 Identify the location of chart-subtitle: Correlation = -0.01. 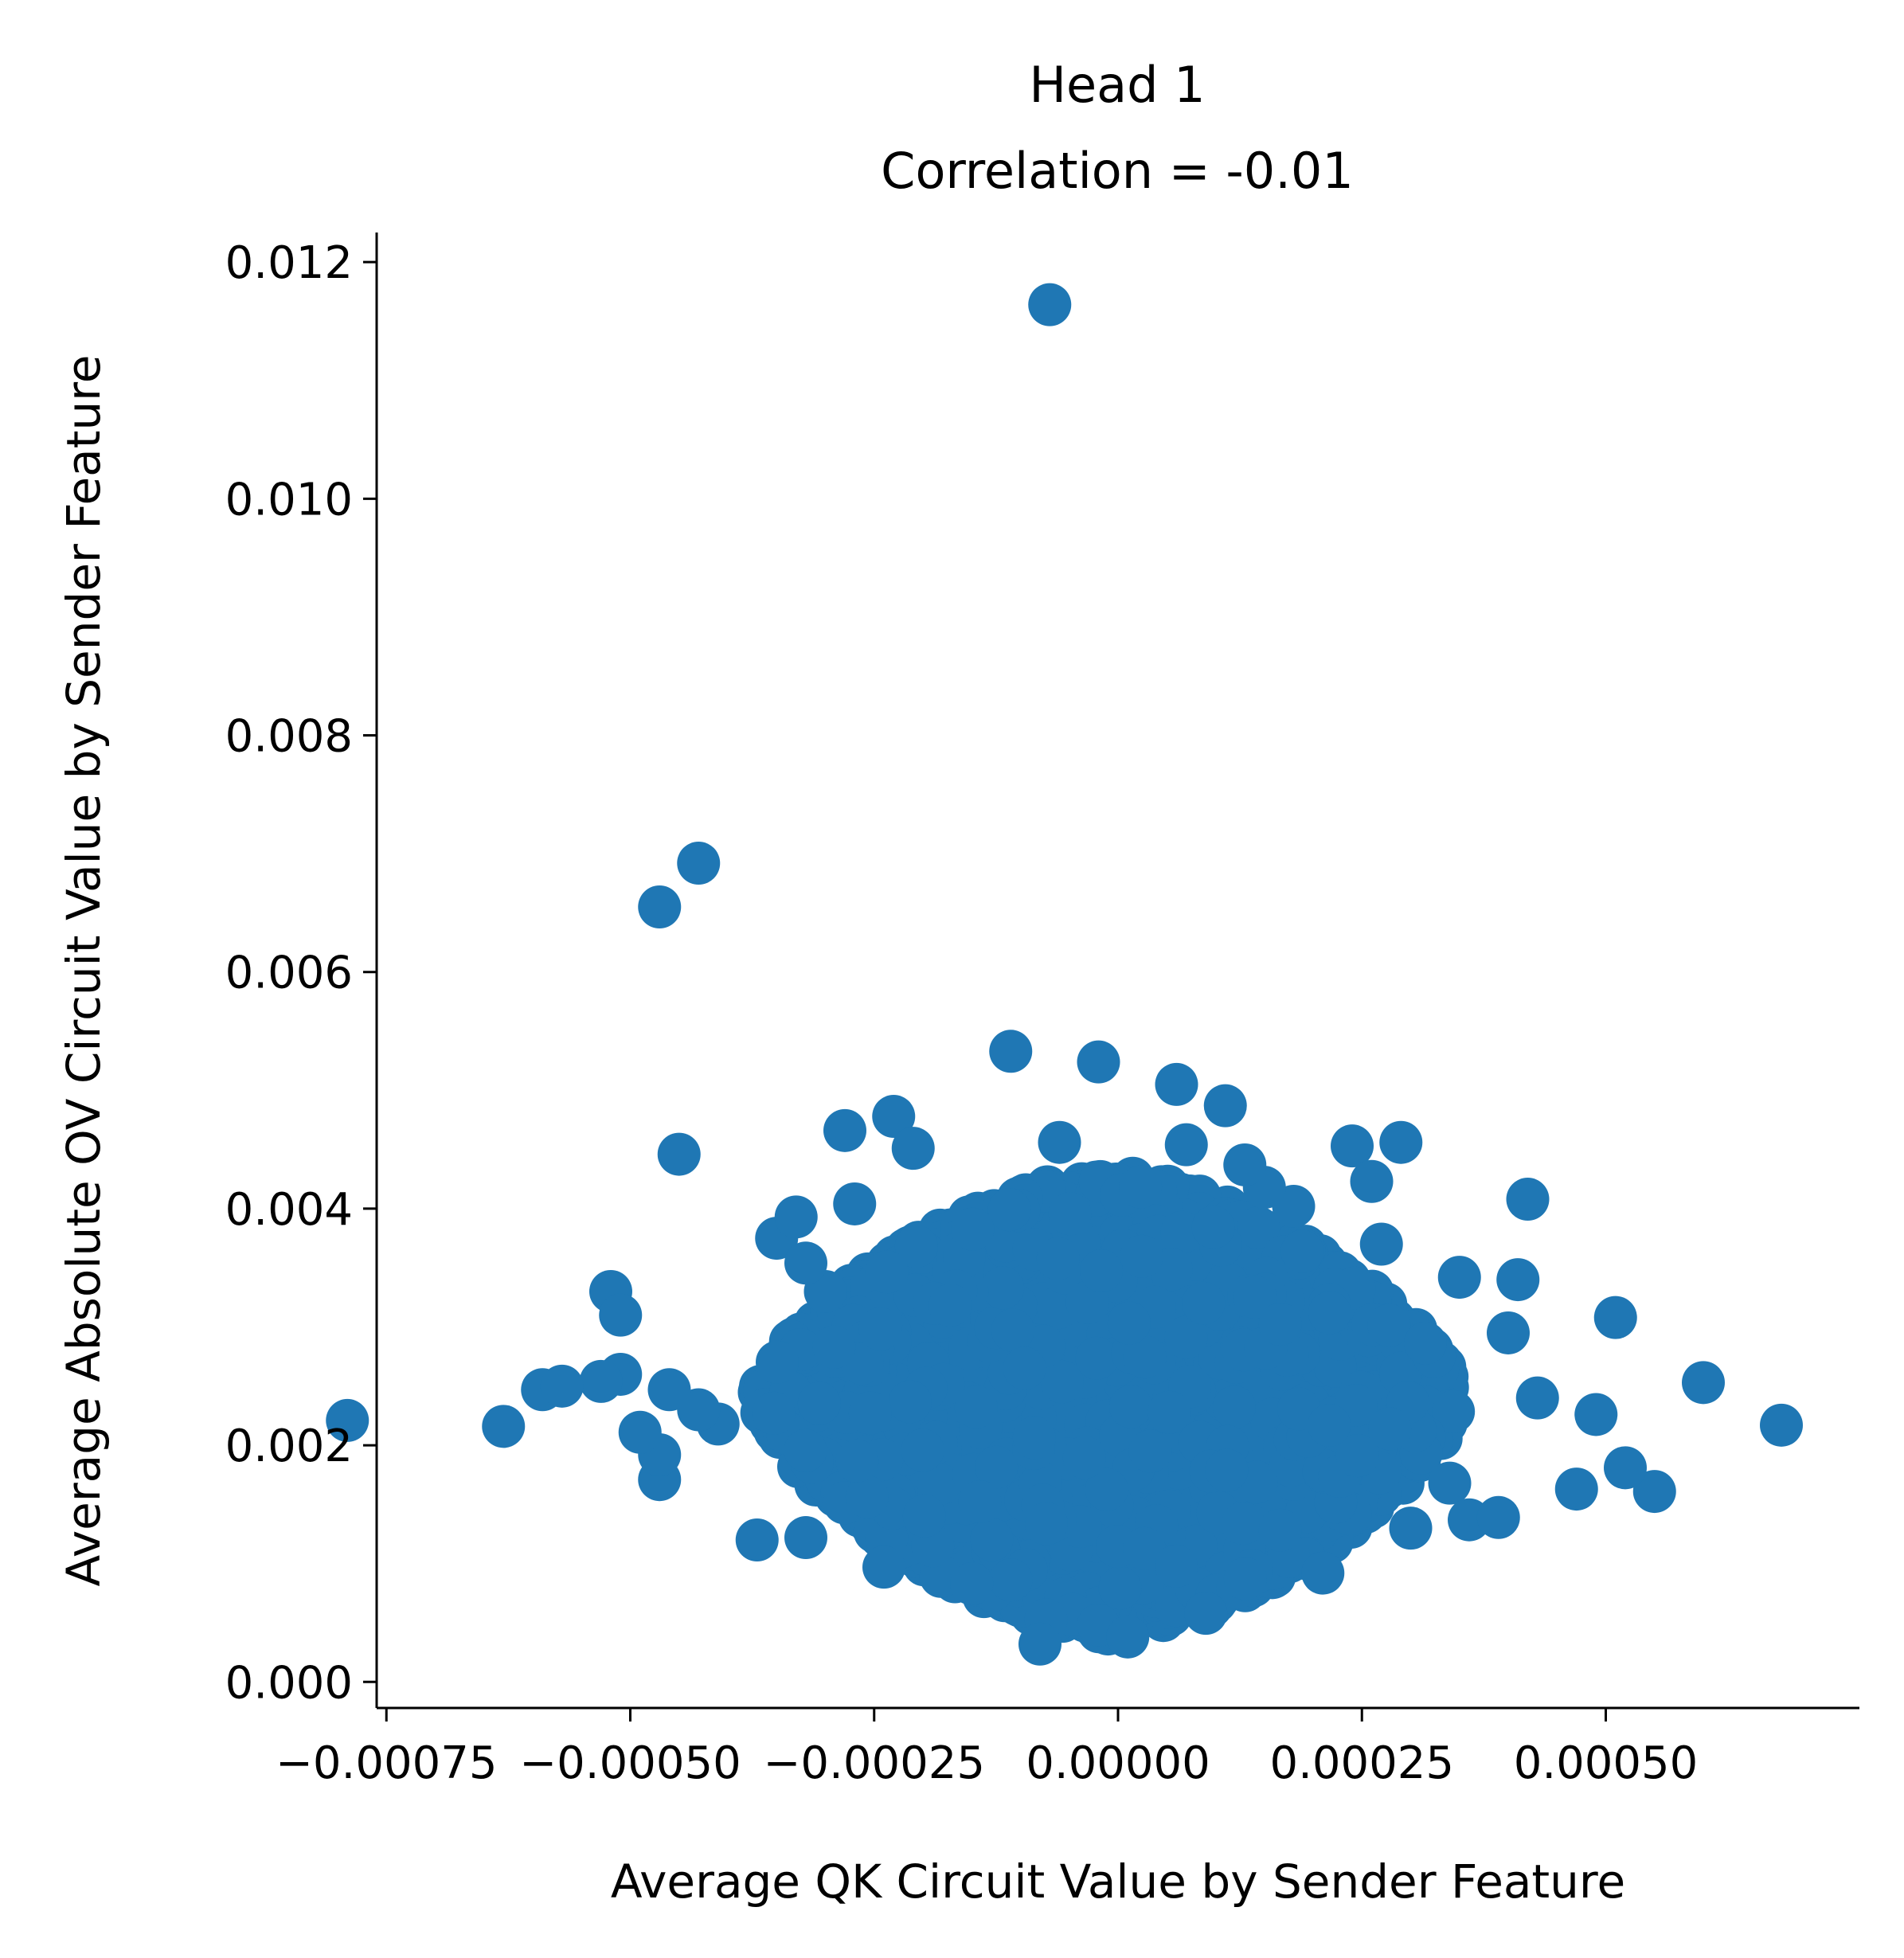
(1118, 171).